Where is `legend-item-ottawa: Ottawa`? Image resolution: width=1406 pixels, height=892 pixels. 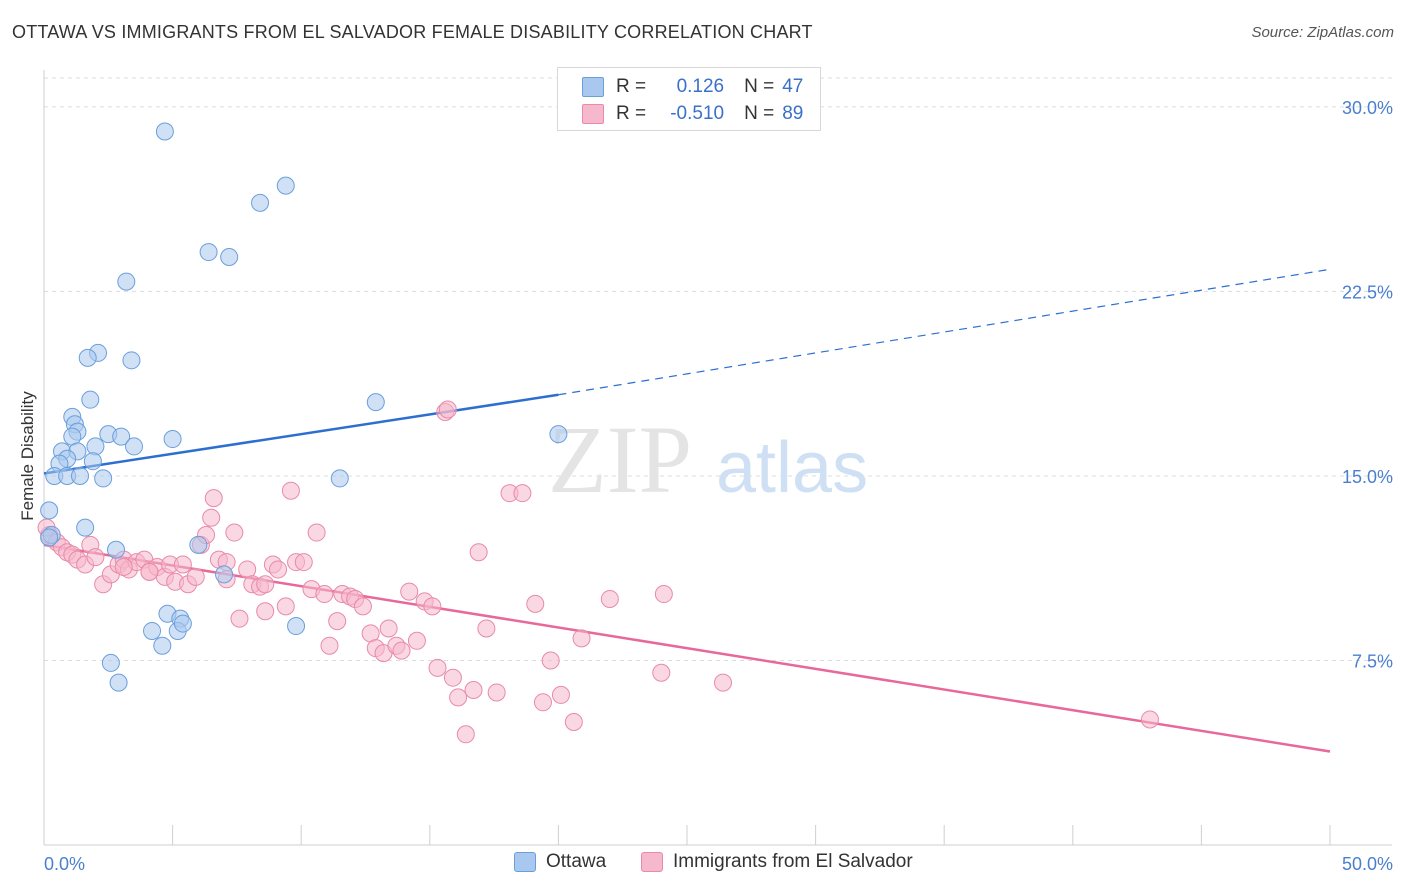 legend-item-ottawa: Ottawa is located at coordinates (560, 862).